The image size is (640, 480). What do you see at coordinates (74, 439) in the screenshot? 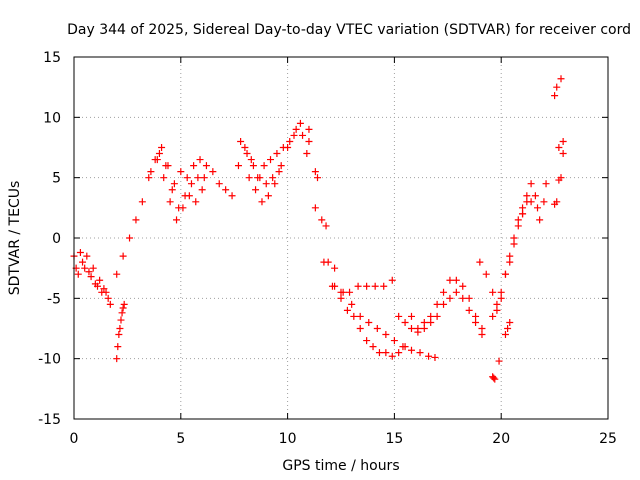
I see `x-tick-label: 0` at bounding box center [74, 439].